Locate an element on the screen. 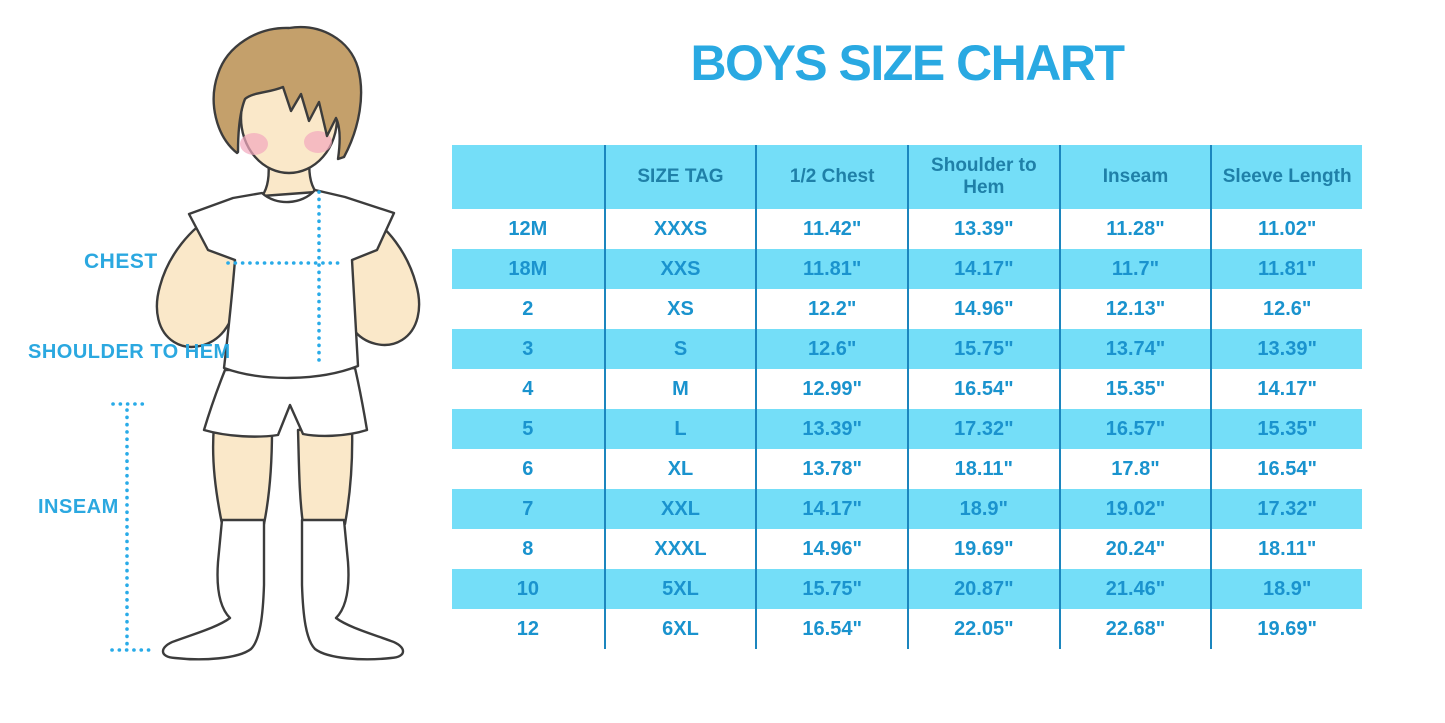 This screenshot has width=1445, height=723. table-row: 12M XXXS 11.42" 13.39" 11.28" 11.02" is located at coordinates (907, 229).